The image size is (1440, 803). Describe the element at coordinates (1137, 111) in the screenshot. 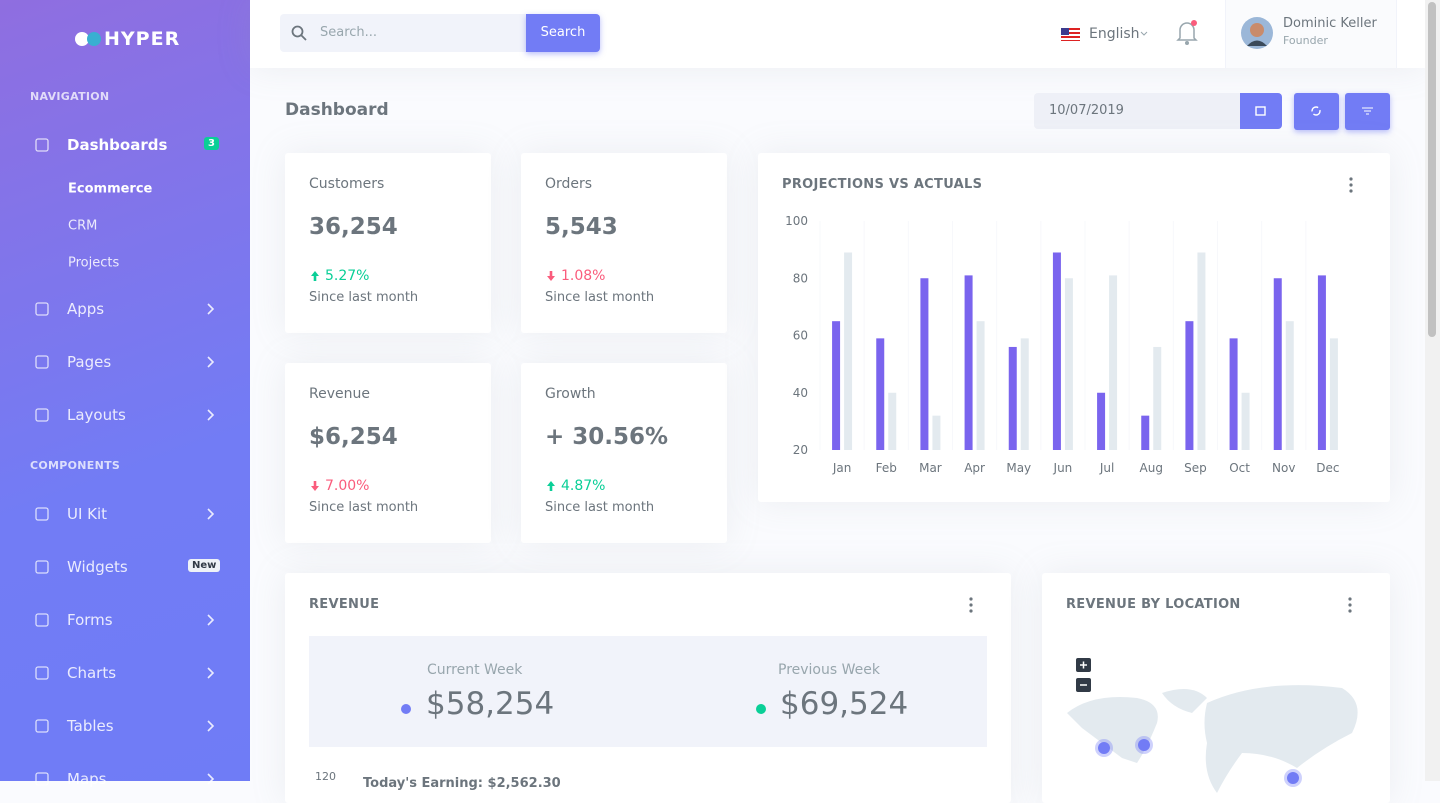

I see `date-input: 10/07/2019` at that location.